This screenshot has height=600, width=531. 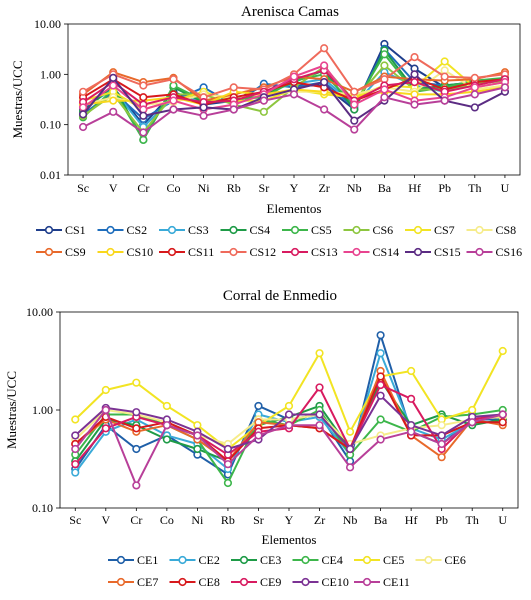 What do you see at coordinates (414, 188) in the screenshot?
I see `x-tick-label: Hf` at bounding box center [414, 188].